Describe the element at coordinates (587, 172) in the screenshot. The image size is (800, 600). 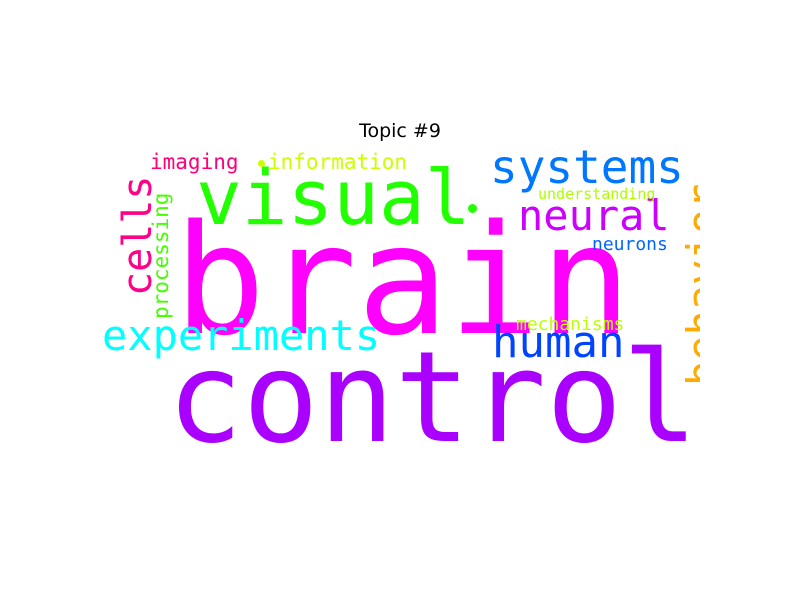
I see `word-systems: systems` at that location.